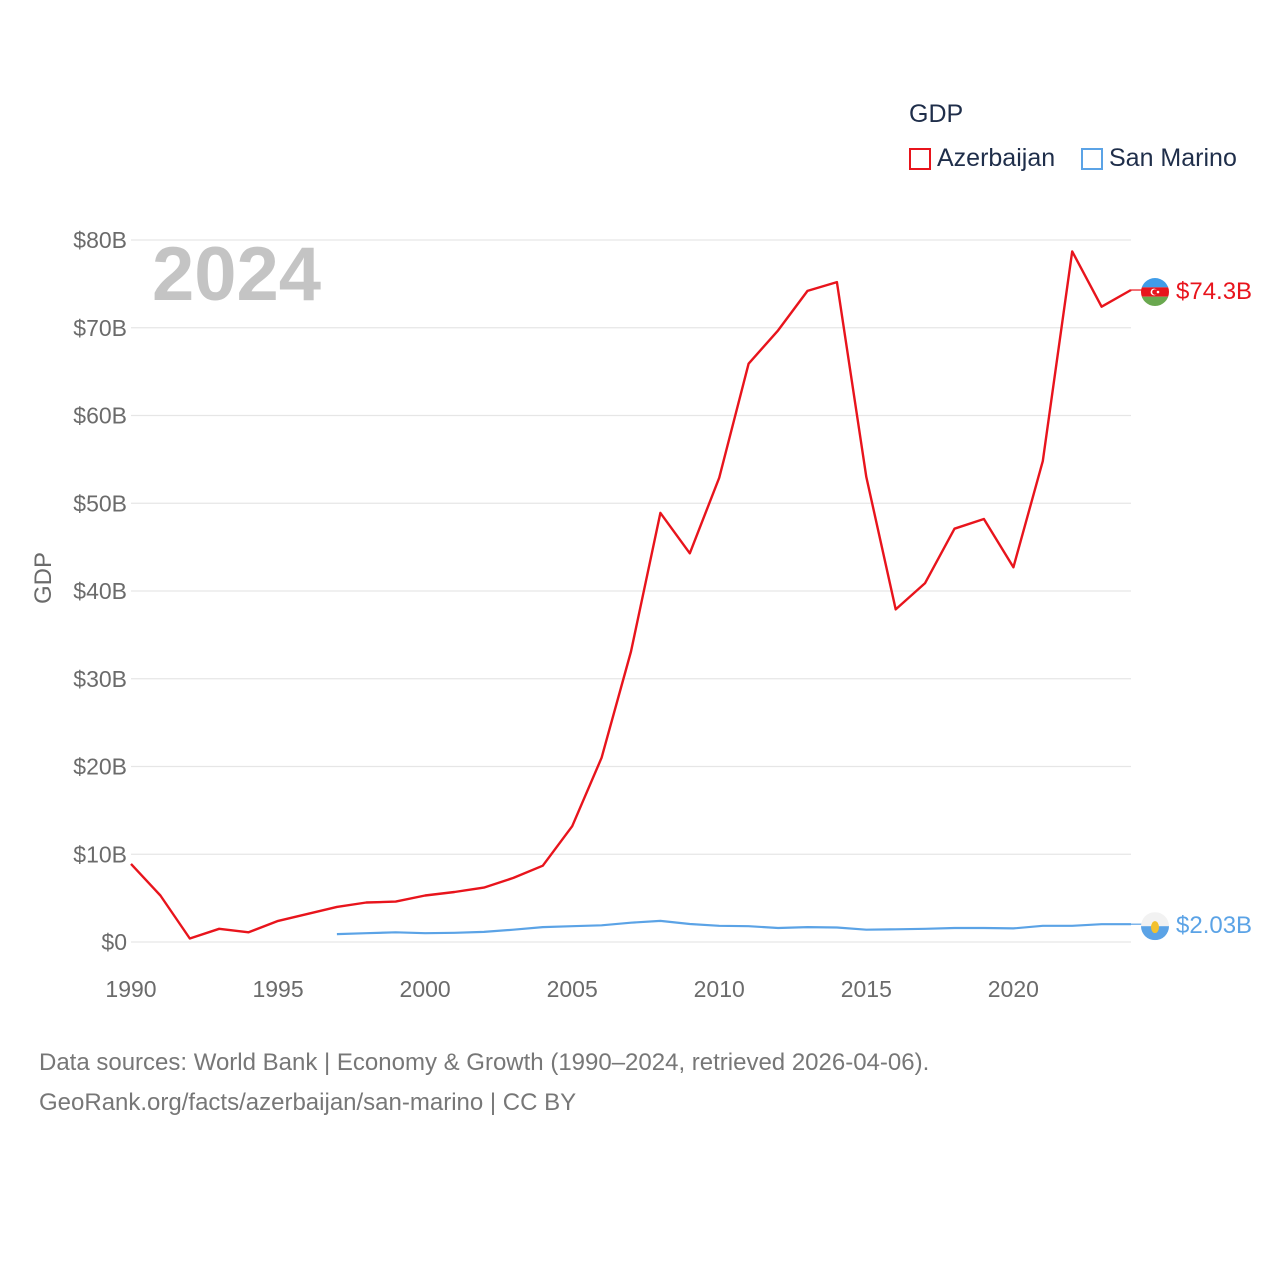 The height and width of the screenshot is (1280, 1280). What do you see at coordinates (100, 854) in the screenshot?
I see `y-tick-label: $10B` at bounding box center [100, 854].